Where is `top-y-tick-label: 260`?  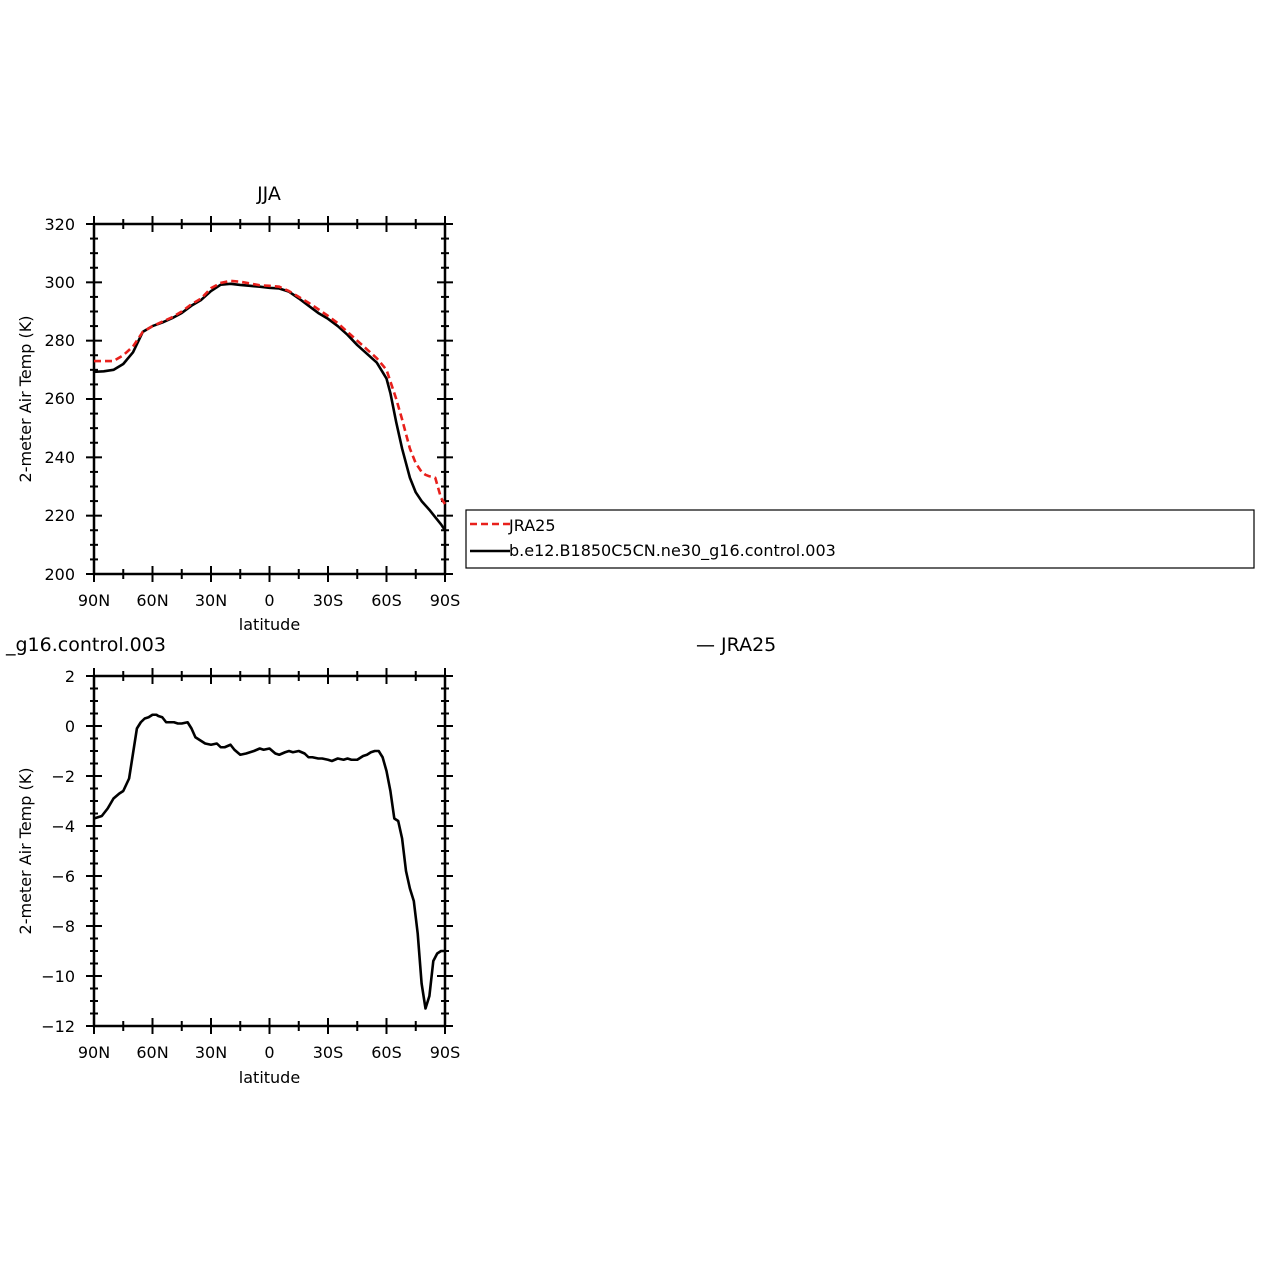
top-y-tick-label: 260 is located at coordinates (59, 398).